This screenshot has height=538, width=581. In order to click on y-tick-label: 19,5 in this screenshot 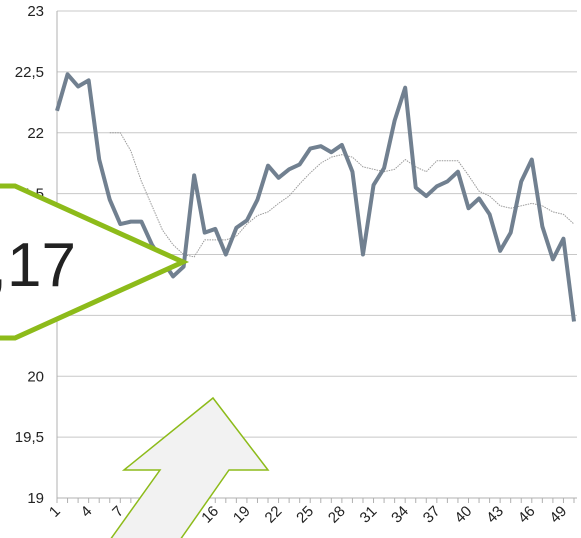, I will do `click(29, 437)`.